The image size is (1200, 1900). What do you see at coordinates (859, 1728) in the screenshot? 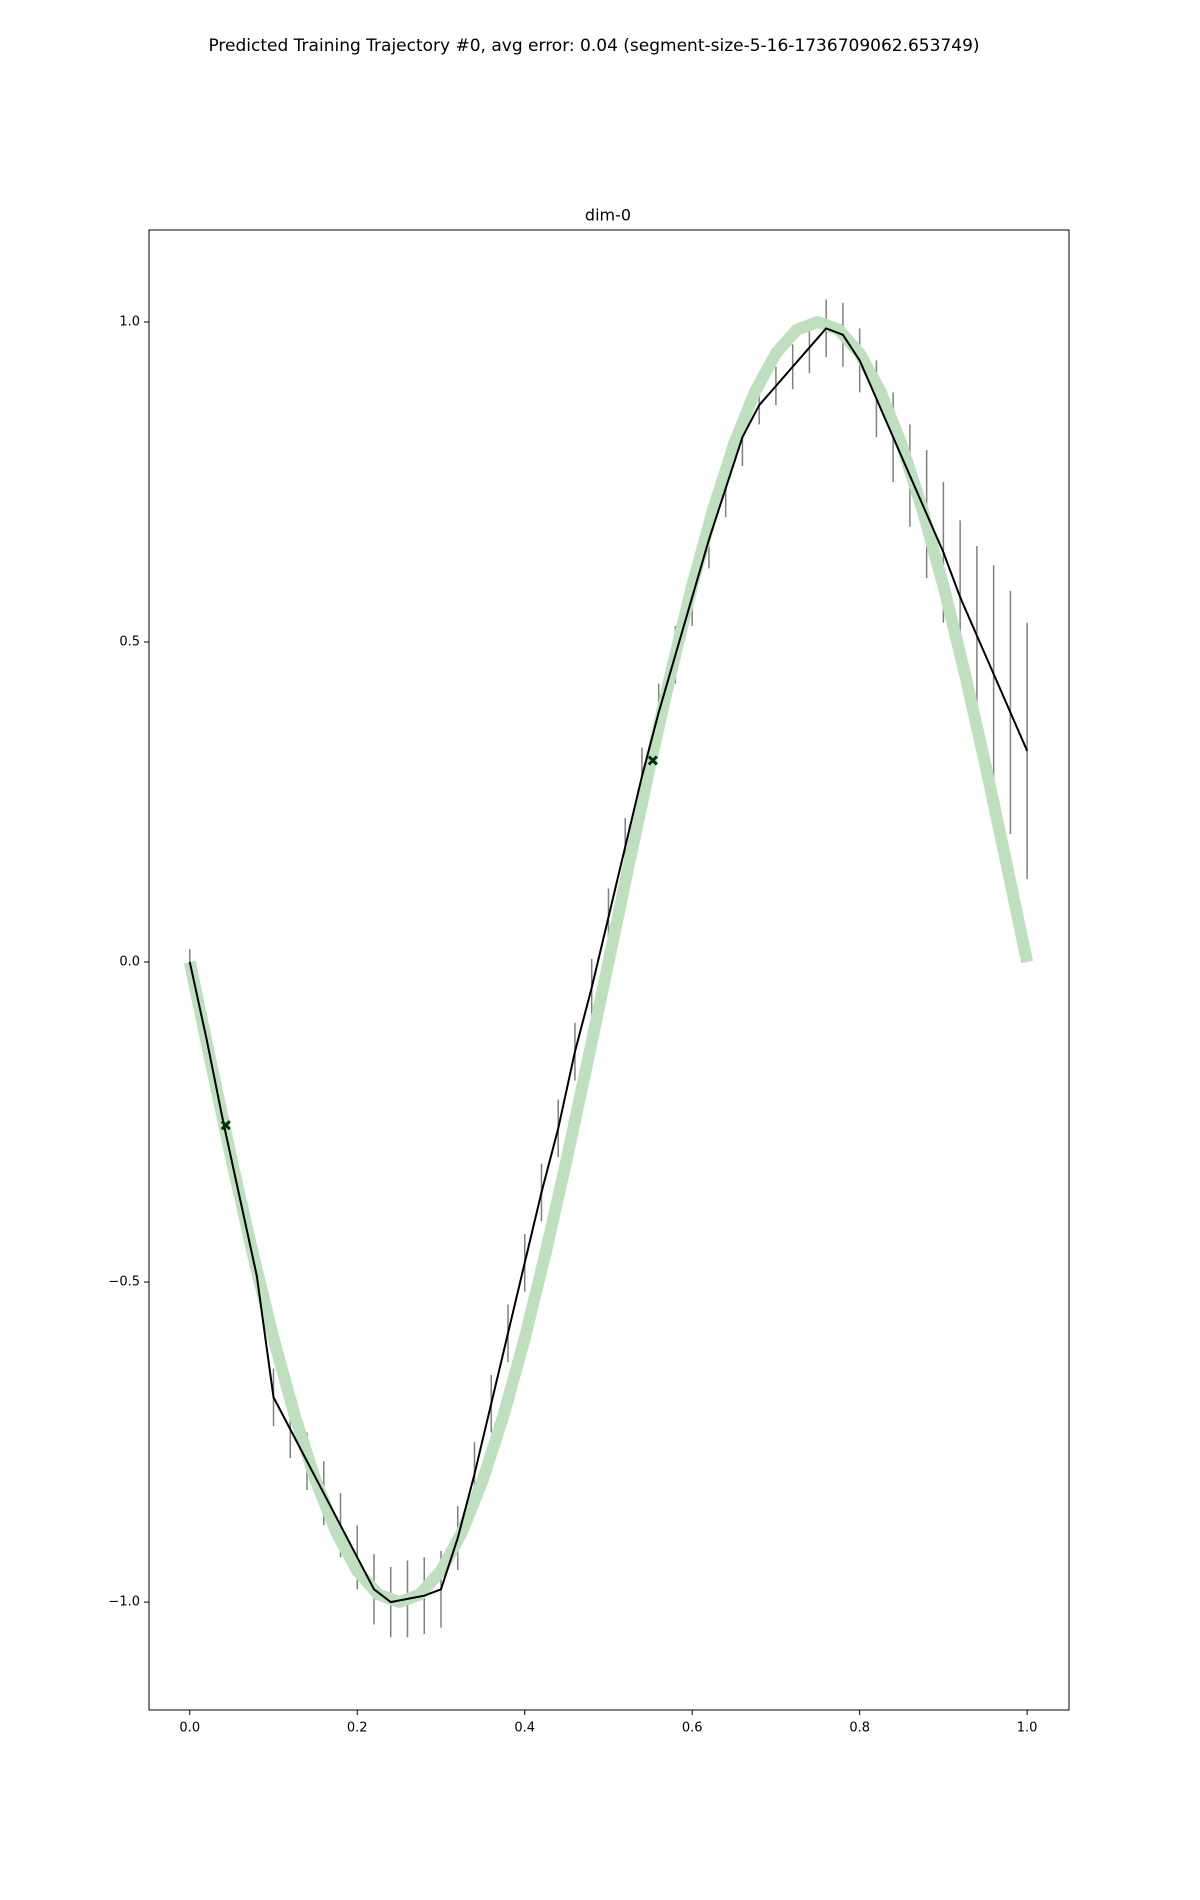
I see `x-tick-label: 0.8` at bounding box center [859, 1728].